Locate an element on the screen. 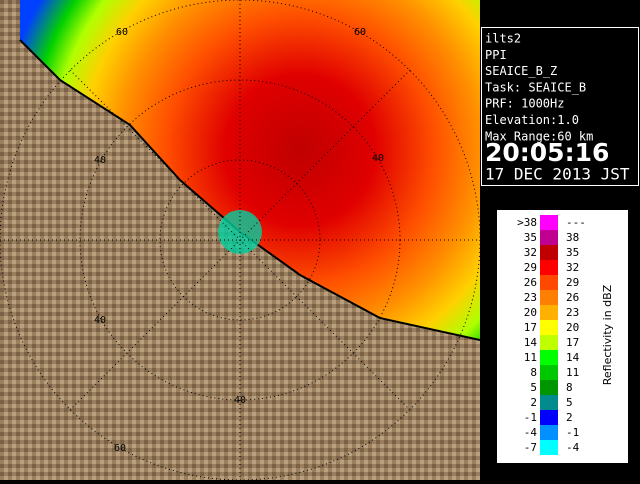  legend-high: 17 is located at coordinates (572, 342).